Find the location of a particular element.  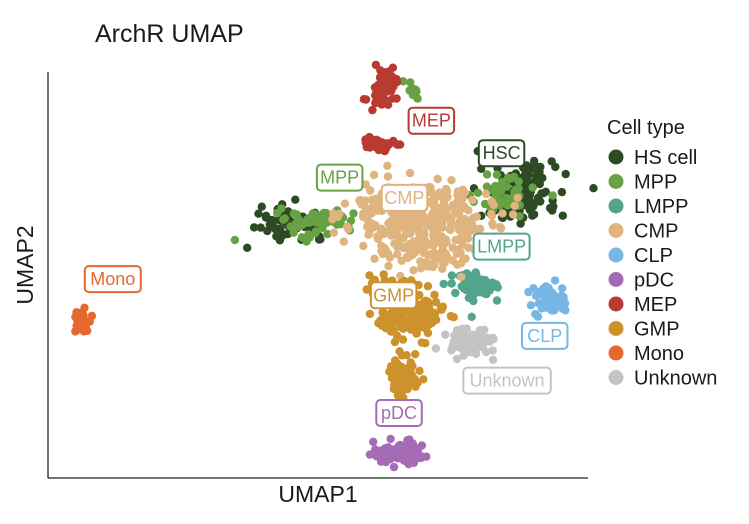

cluster-label-text: pDC is located at coordinates (399, 413).